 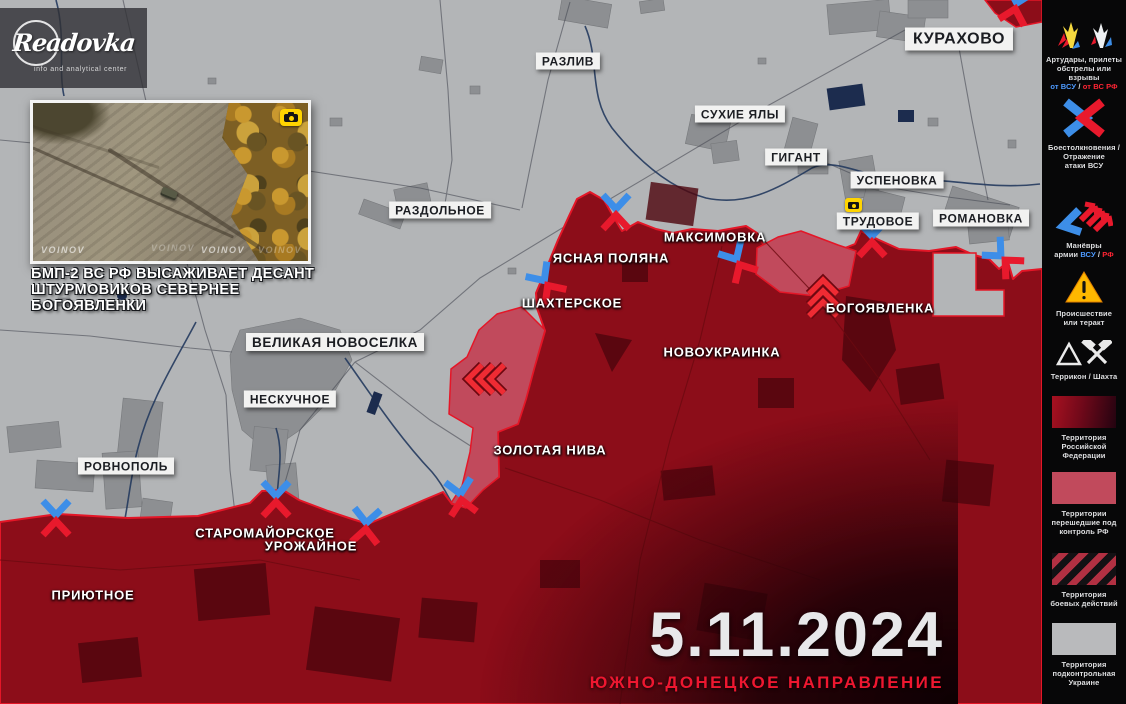 I want to click on crossed-hammers-icon, so click(x=1096, y=352).